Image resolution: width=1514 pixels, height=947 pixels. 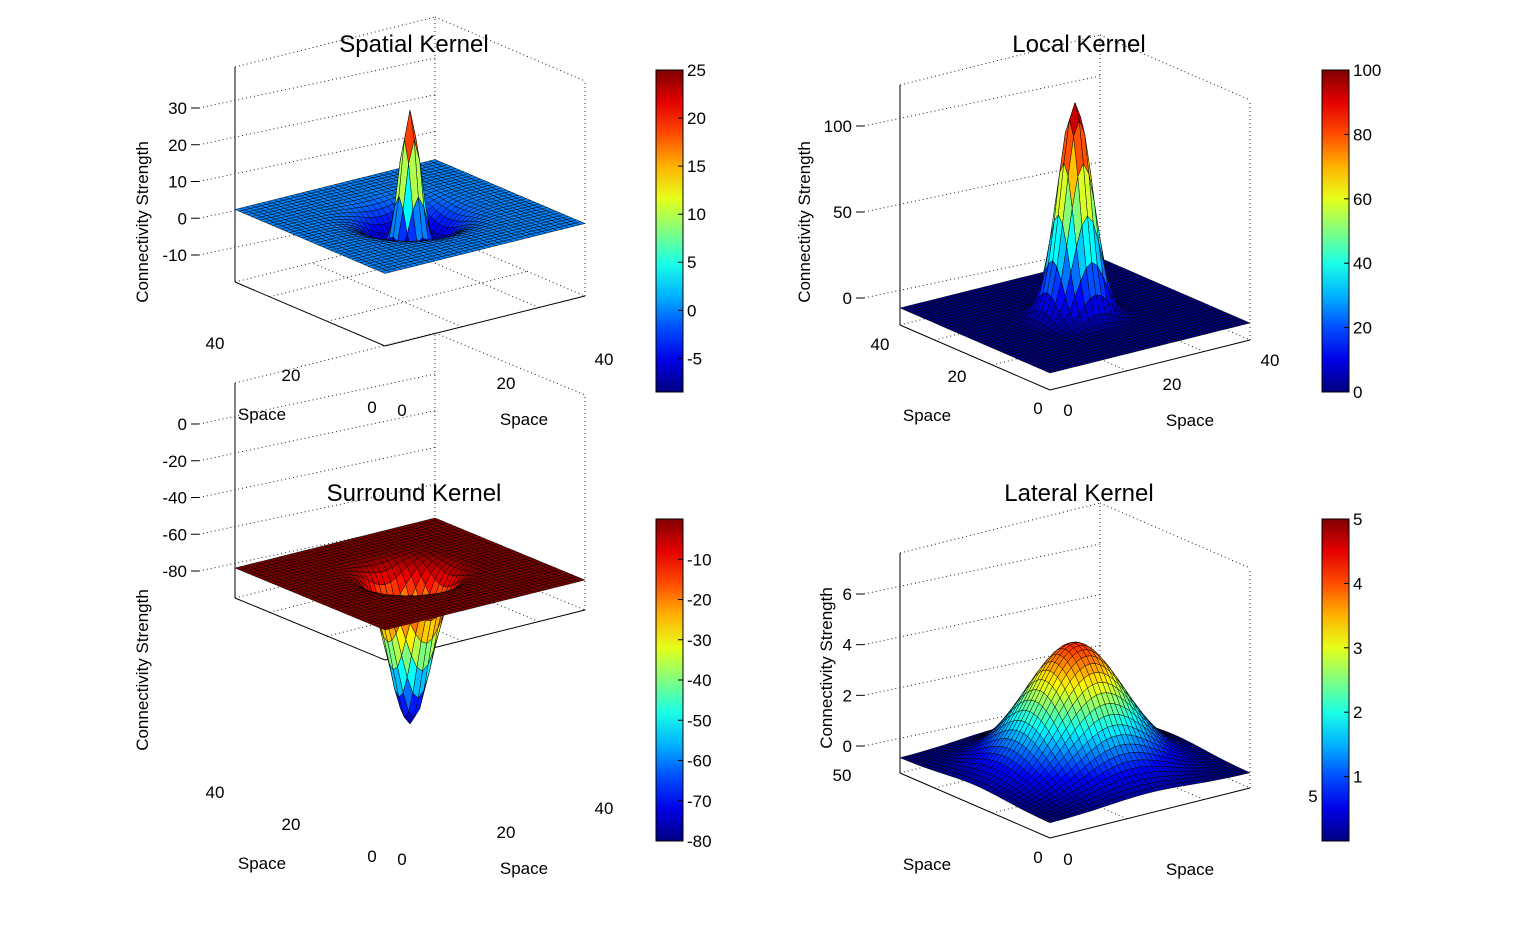 I want to click on panel-title: Local Kernel, so click(x=1078, y=44).